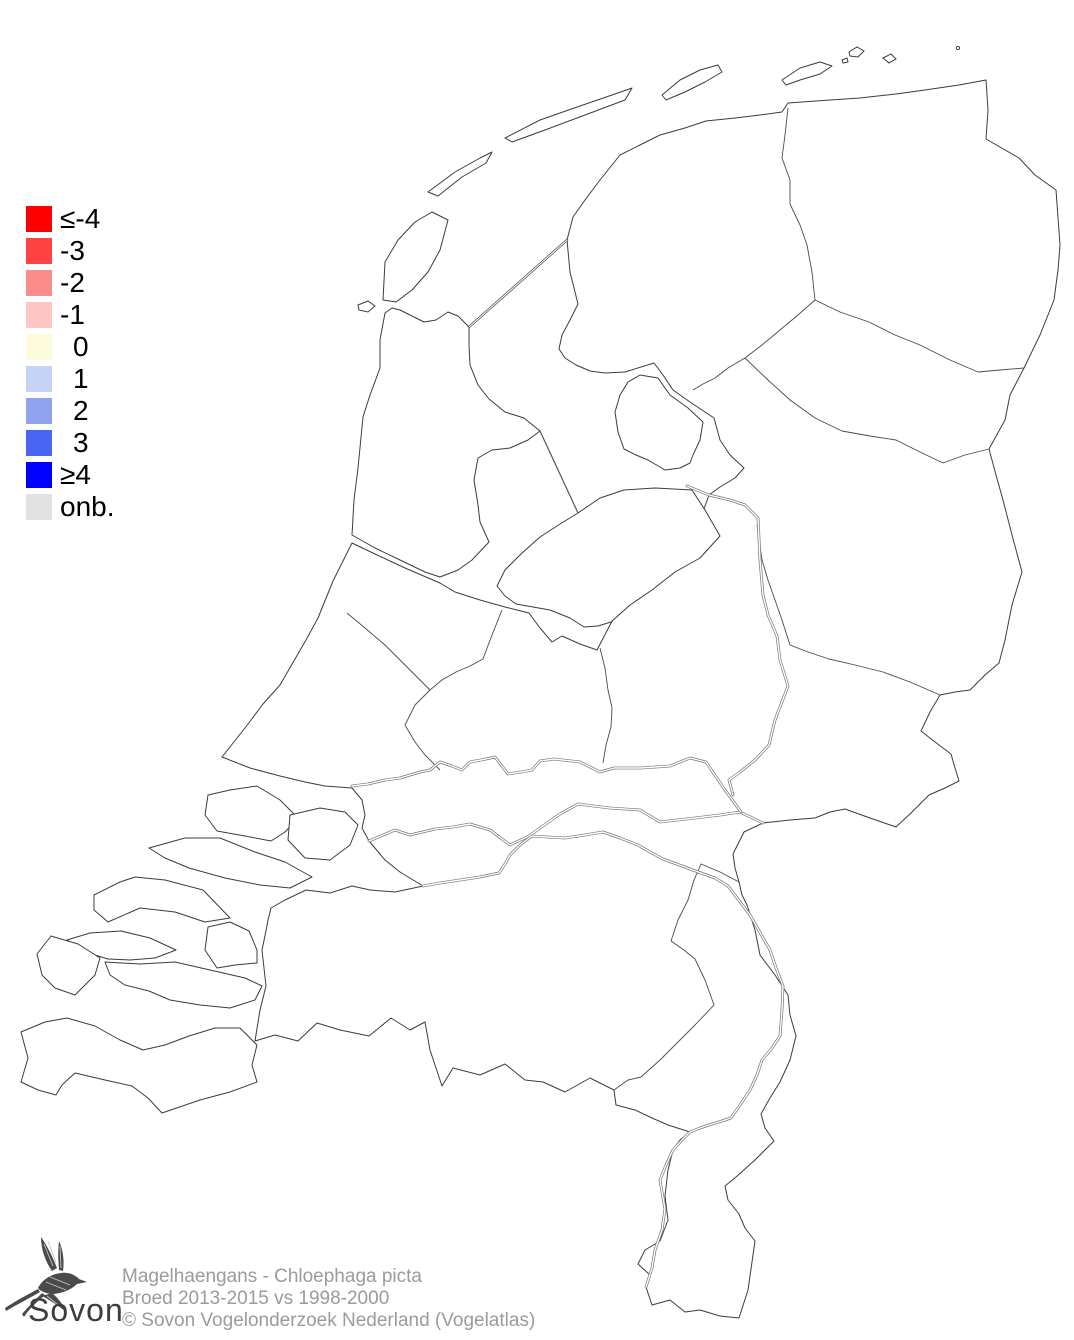 The image size is (1074, 1340). What do you see at coordinates (231, 945) in the screenshot?
I see `region-tholen` at bounding box center [231, 945].